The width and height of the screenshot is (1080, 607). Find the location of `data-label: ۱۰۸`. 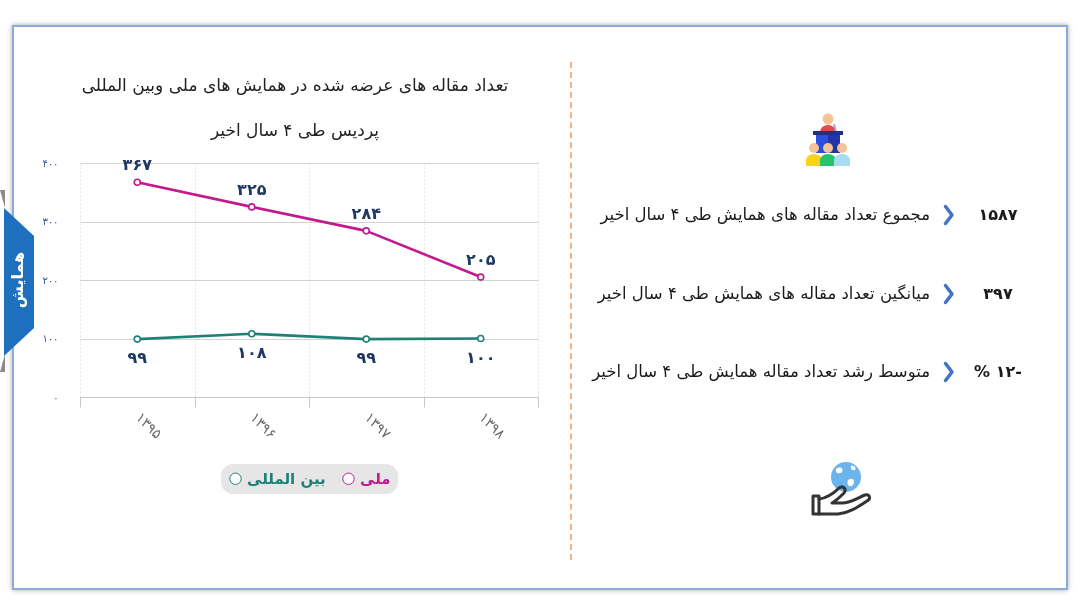

data-label: ۱۰۸ is located at coordinates (252, 352).